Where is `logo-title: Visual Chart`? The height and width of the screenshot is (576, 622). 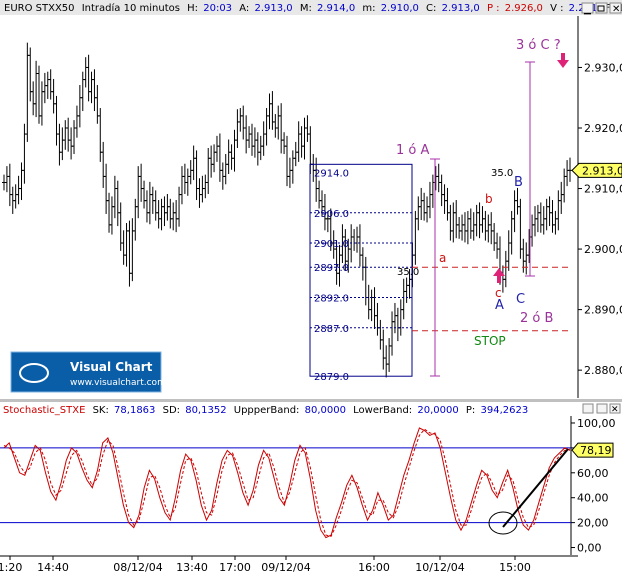 logo-title: Visual Chart is located at coordinates (111, 367).